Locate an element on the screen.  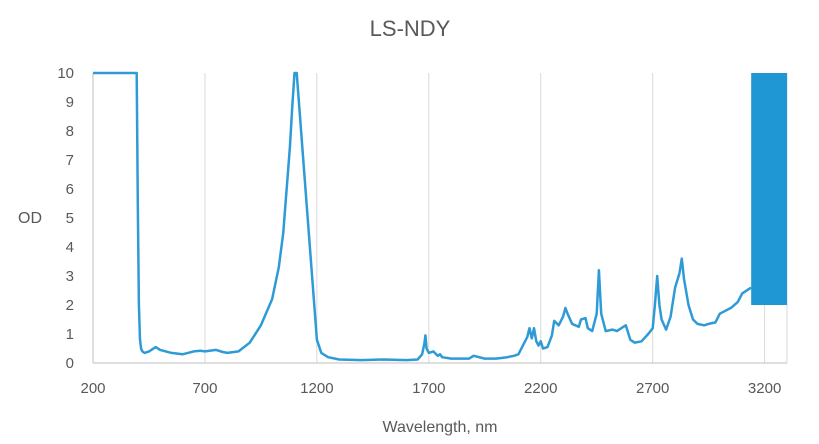
x-tick-label: 2200 is located at coordinates (540, 388).